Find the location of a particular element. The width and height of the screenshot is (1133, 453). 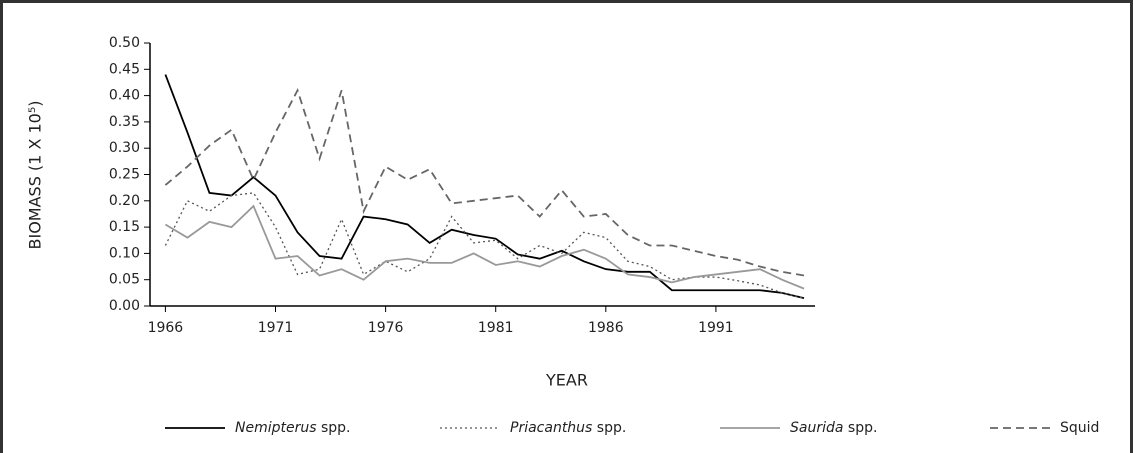

x-axis-label: YEAR is located at coordinates (566, 380).